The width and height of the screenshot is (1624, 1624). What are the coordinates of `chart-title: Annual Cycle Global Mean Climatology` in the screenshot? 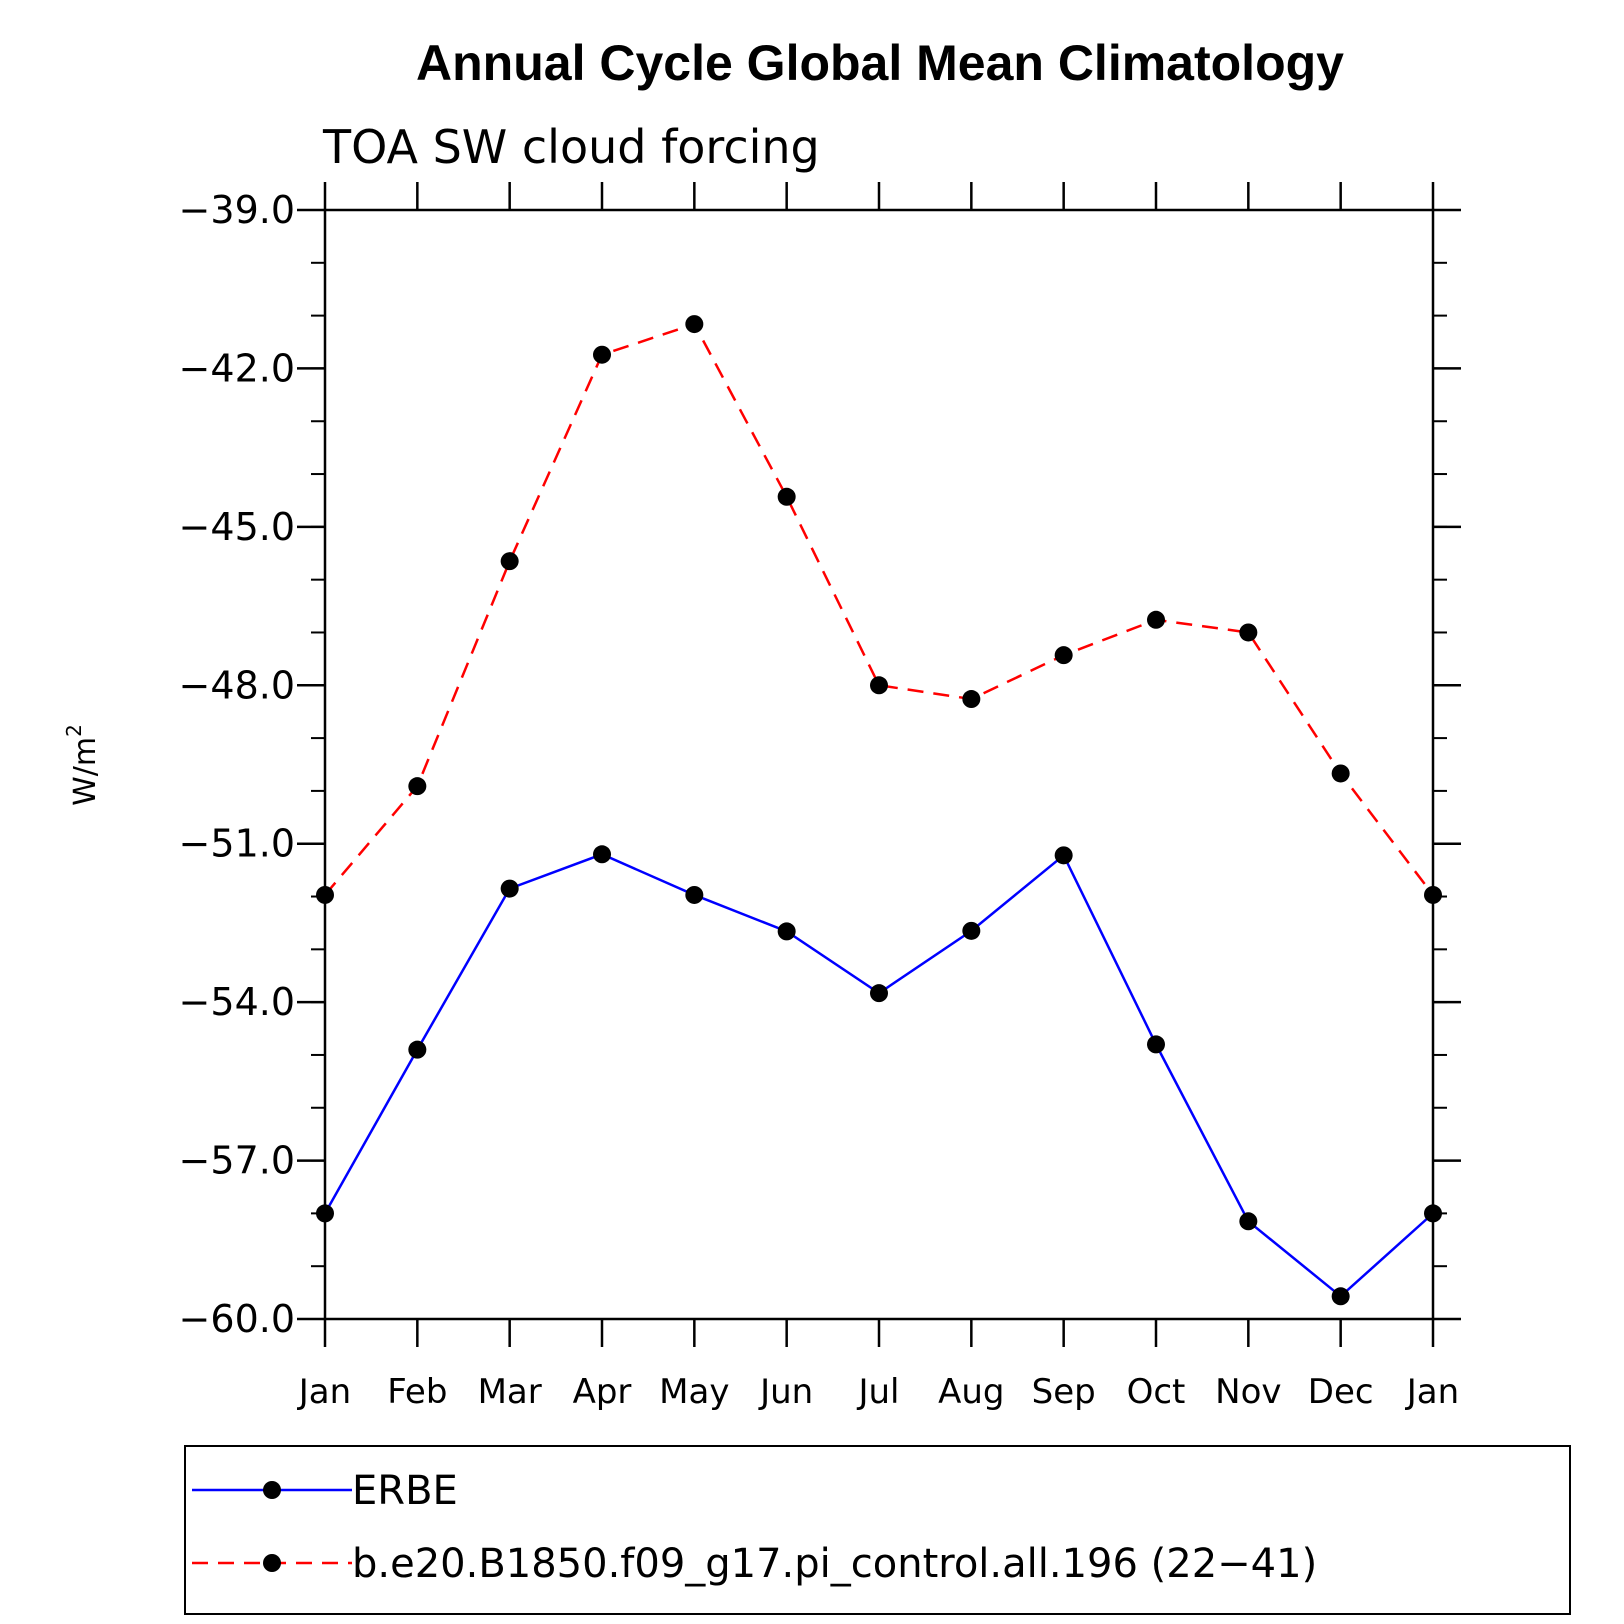 It's located at (880, 63).